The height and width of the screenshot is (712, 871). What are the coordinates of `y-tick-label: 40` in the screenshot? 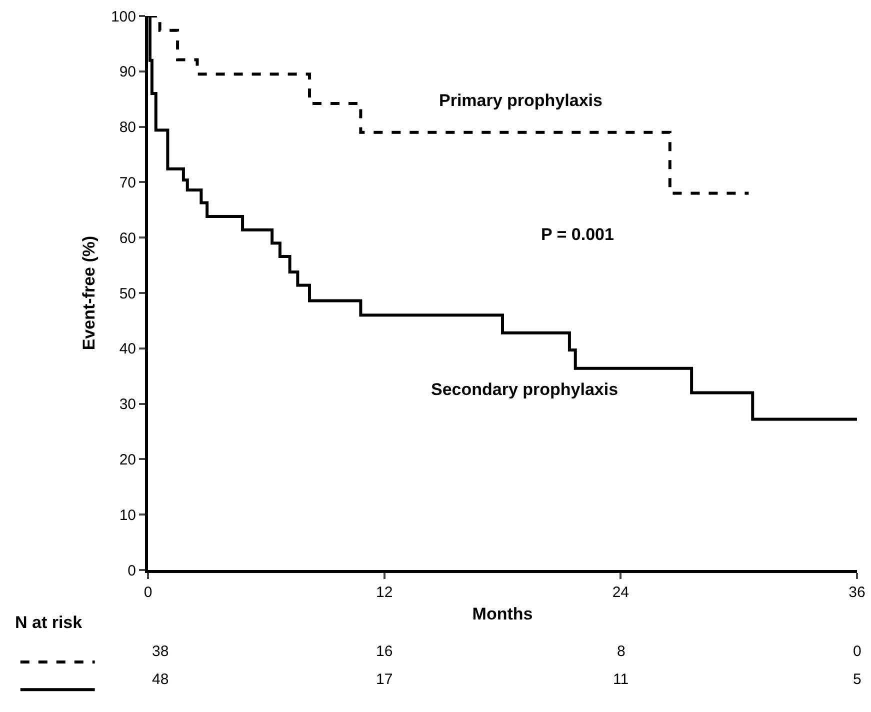 It's located at (127, 349).